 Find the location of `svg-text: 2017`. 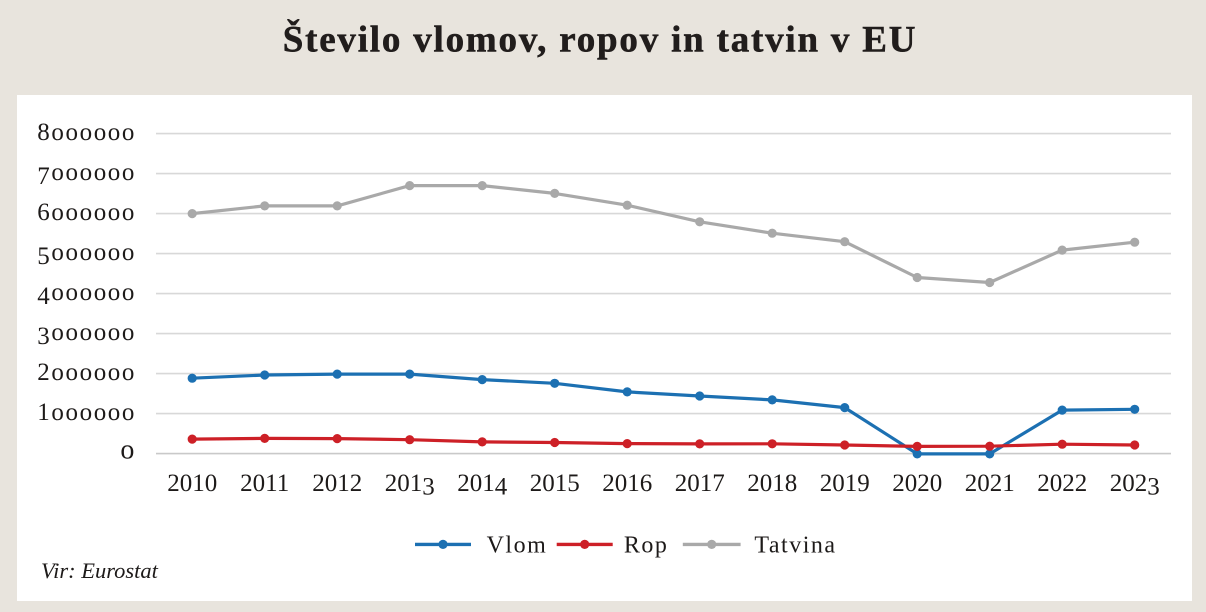

svg-text: 2017 is located at coordinates (700, 483).